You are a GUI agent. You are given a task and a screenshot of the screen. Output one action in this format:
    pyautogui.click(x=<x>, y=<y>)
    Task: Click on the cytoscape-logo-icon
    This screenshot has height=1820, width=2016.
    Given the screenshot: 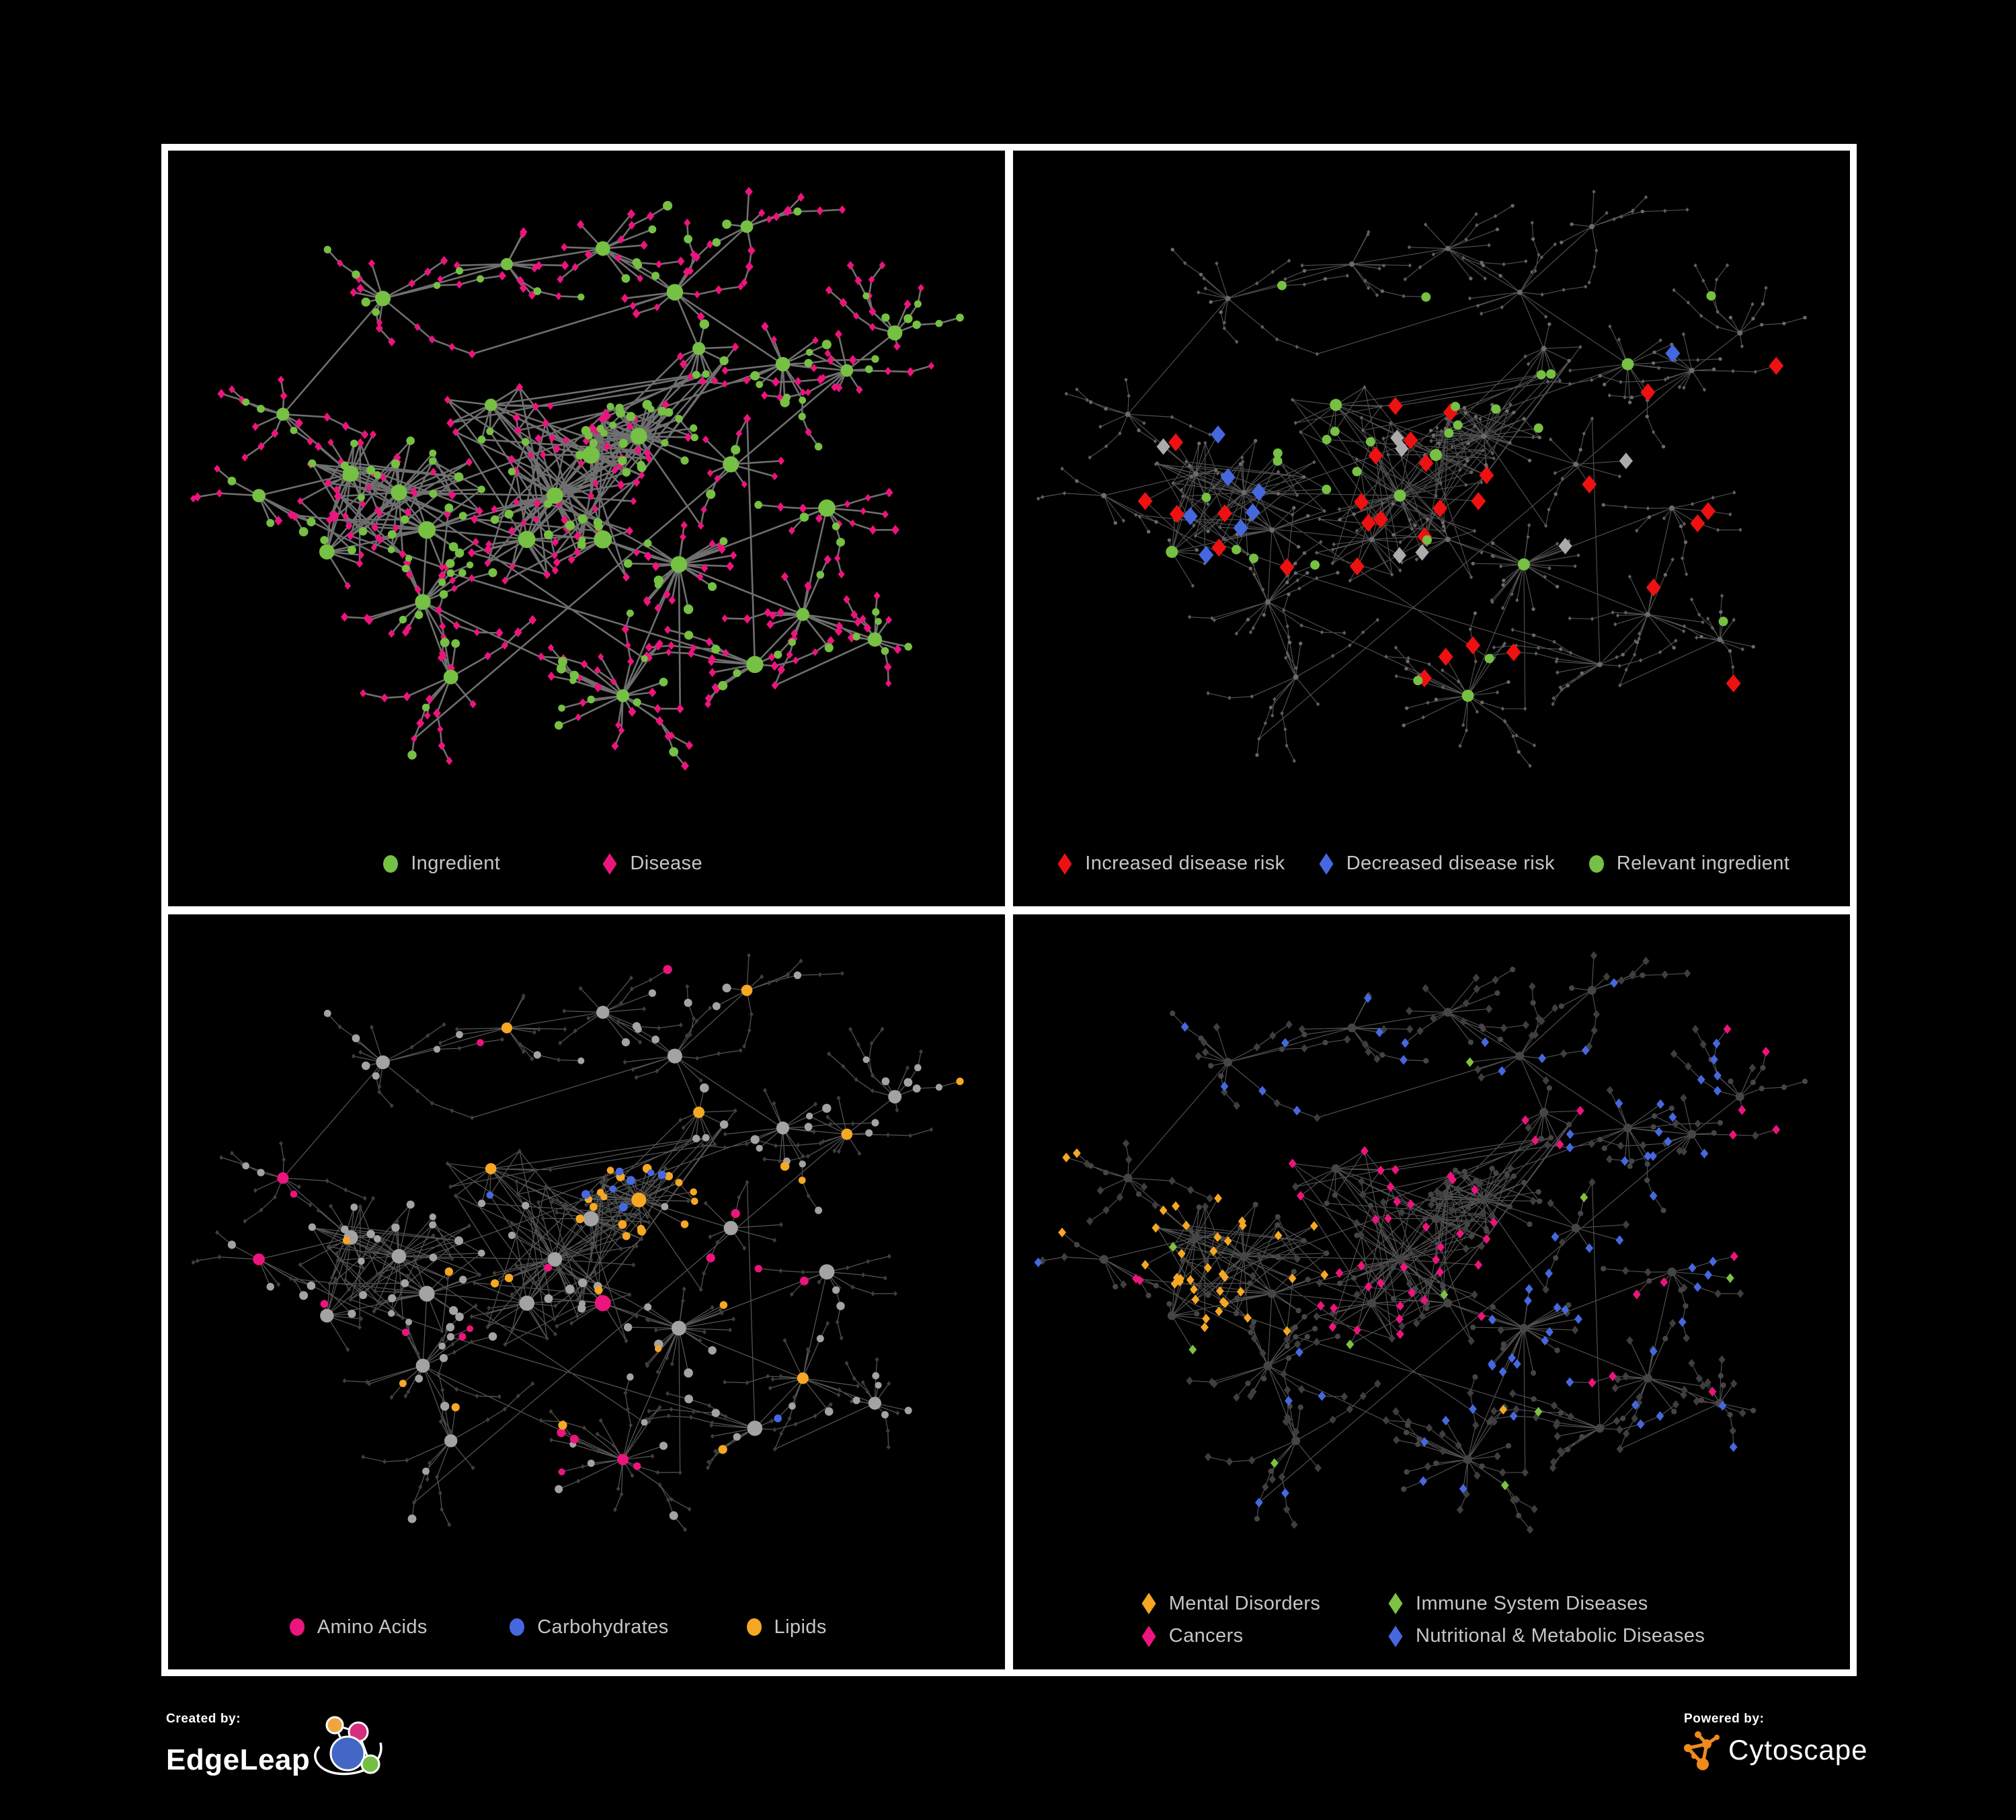 What is the action you would take?
    pyautogui.click(x=1702, y=1750)
    